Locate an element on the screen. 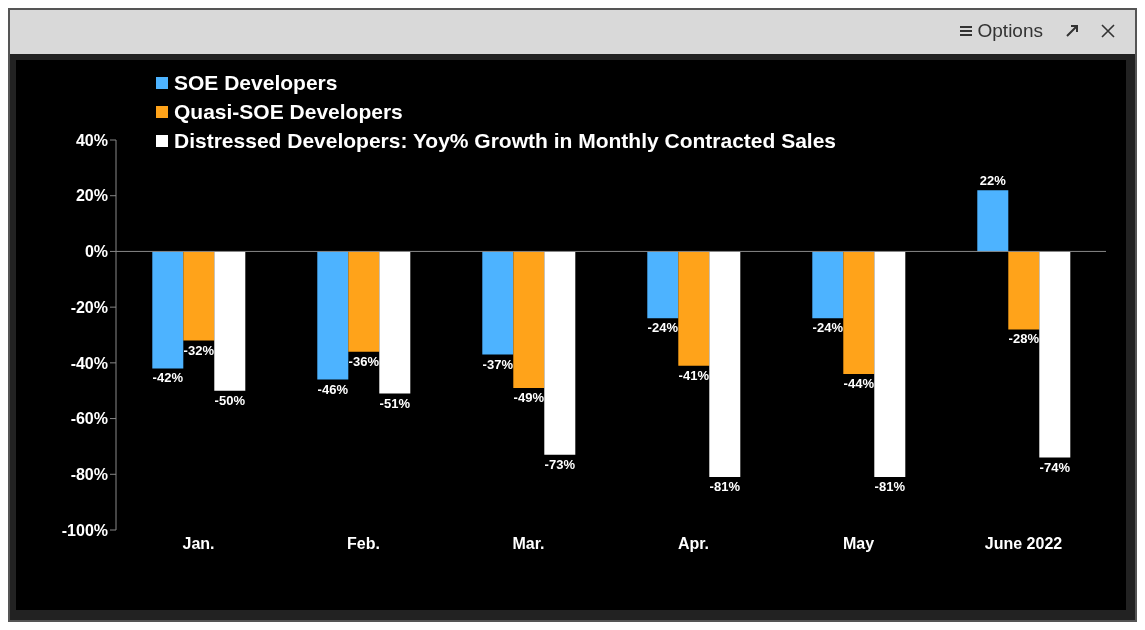 The width and height of the screenshot is (1145, 630). x-tick-label: June 2022 is located at coordinates (1023, 544).